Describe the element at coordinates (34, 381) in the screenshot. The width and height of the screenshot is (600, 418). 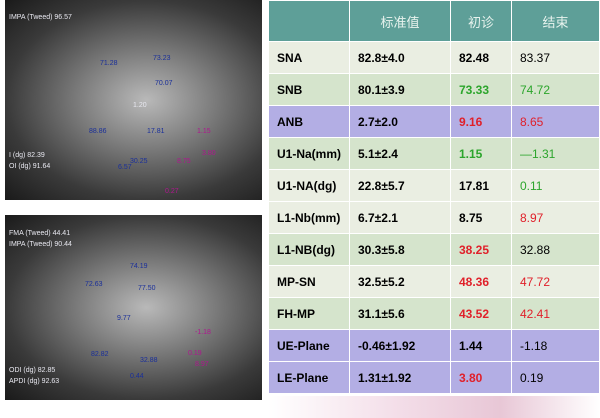
I see `label: APDI (dg) 92.63` at that location.